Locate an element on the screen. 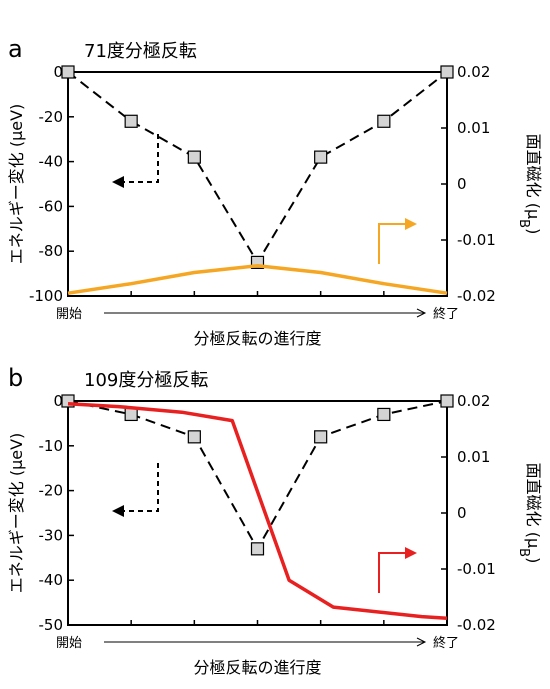  panel-letter: a is located at coordinates (15, 49).